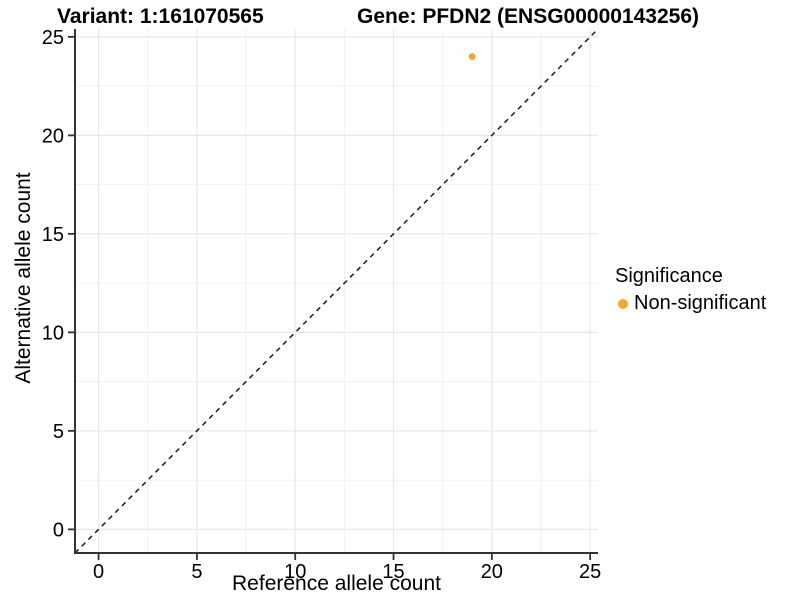 The width and height of the screenshot is (800, 600). I want to click on x-tick-label: 5, so click(196, 572).